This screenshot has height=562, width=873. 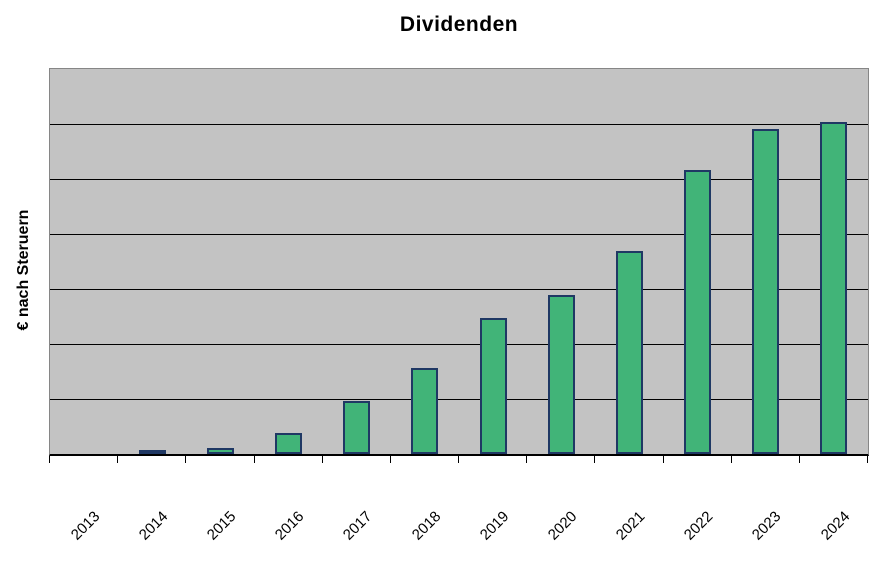 I want to click on x-axis-label-2018: 2018, so click(x=426, y=526).